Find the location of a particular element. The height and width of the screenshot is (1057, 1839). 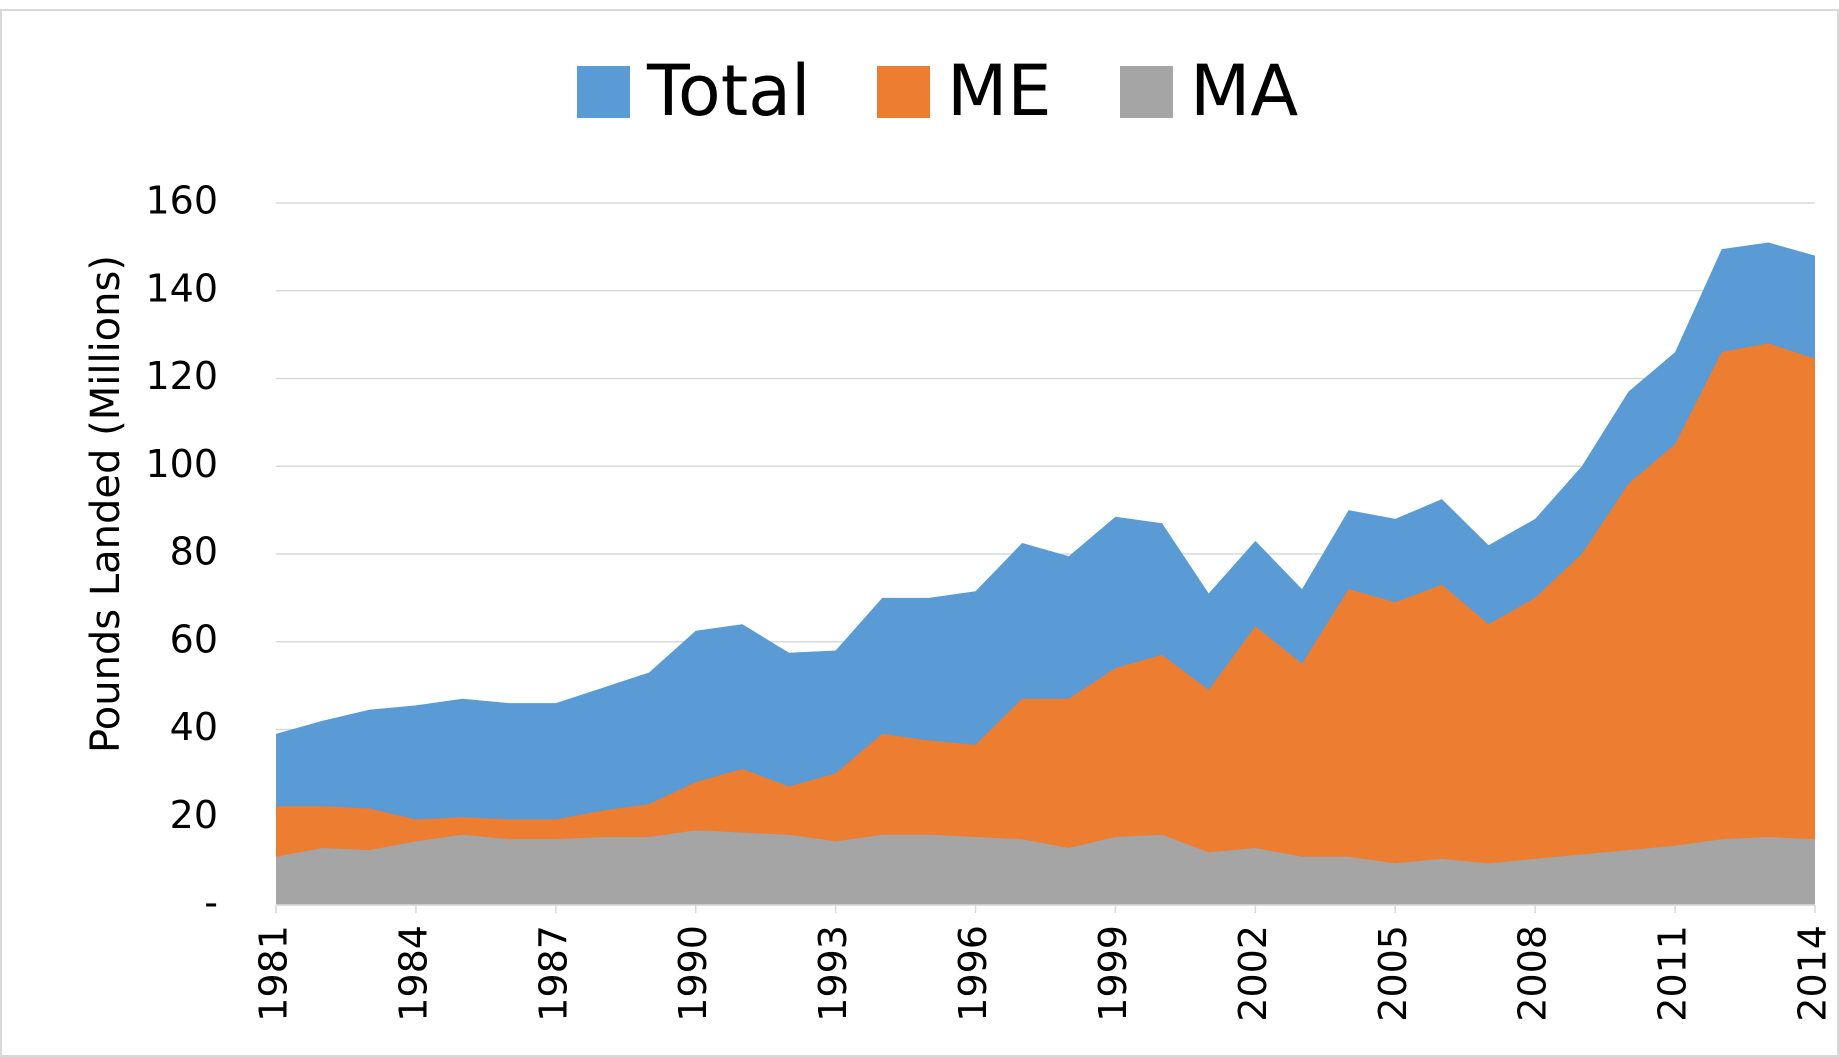

legend-label: Total is located at coordinates (728, 91).